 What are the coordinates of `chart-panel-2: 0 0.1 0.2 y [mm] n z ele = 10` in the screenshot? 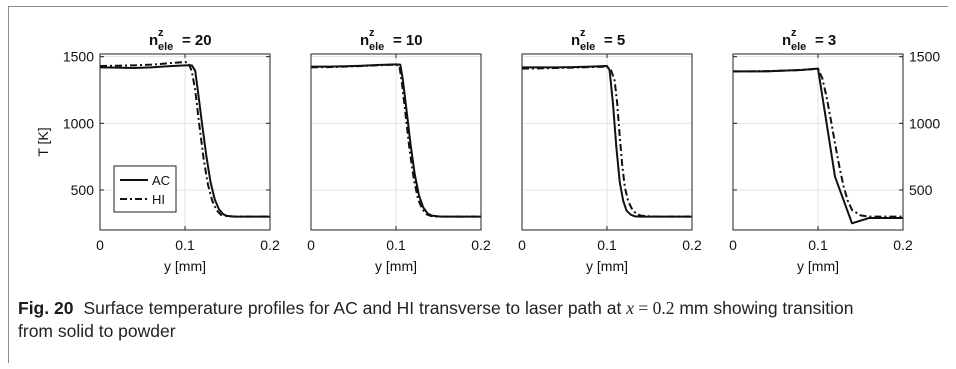 It's located at (399, 150).